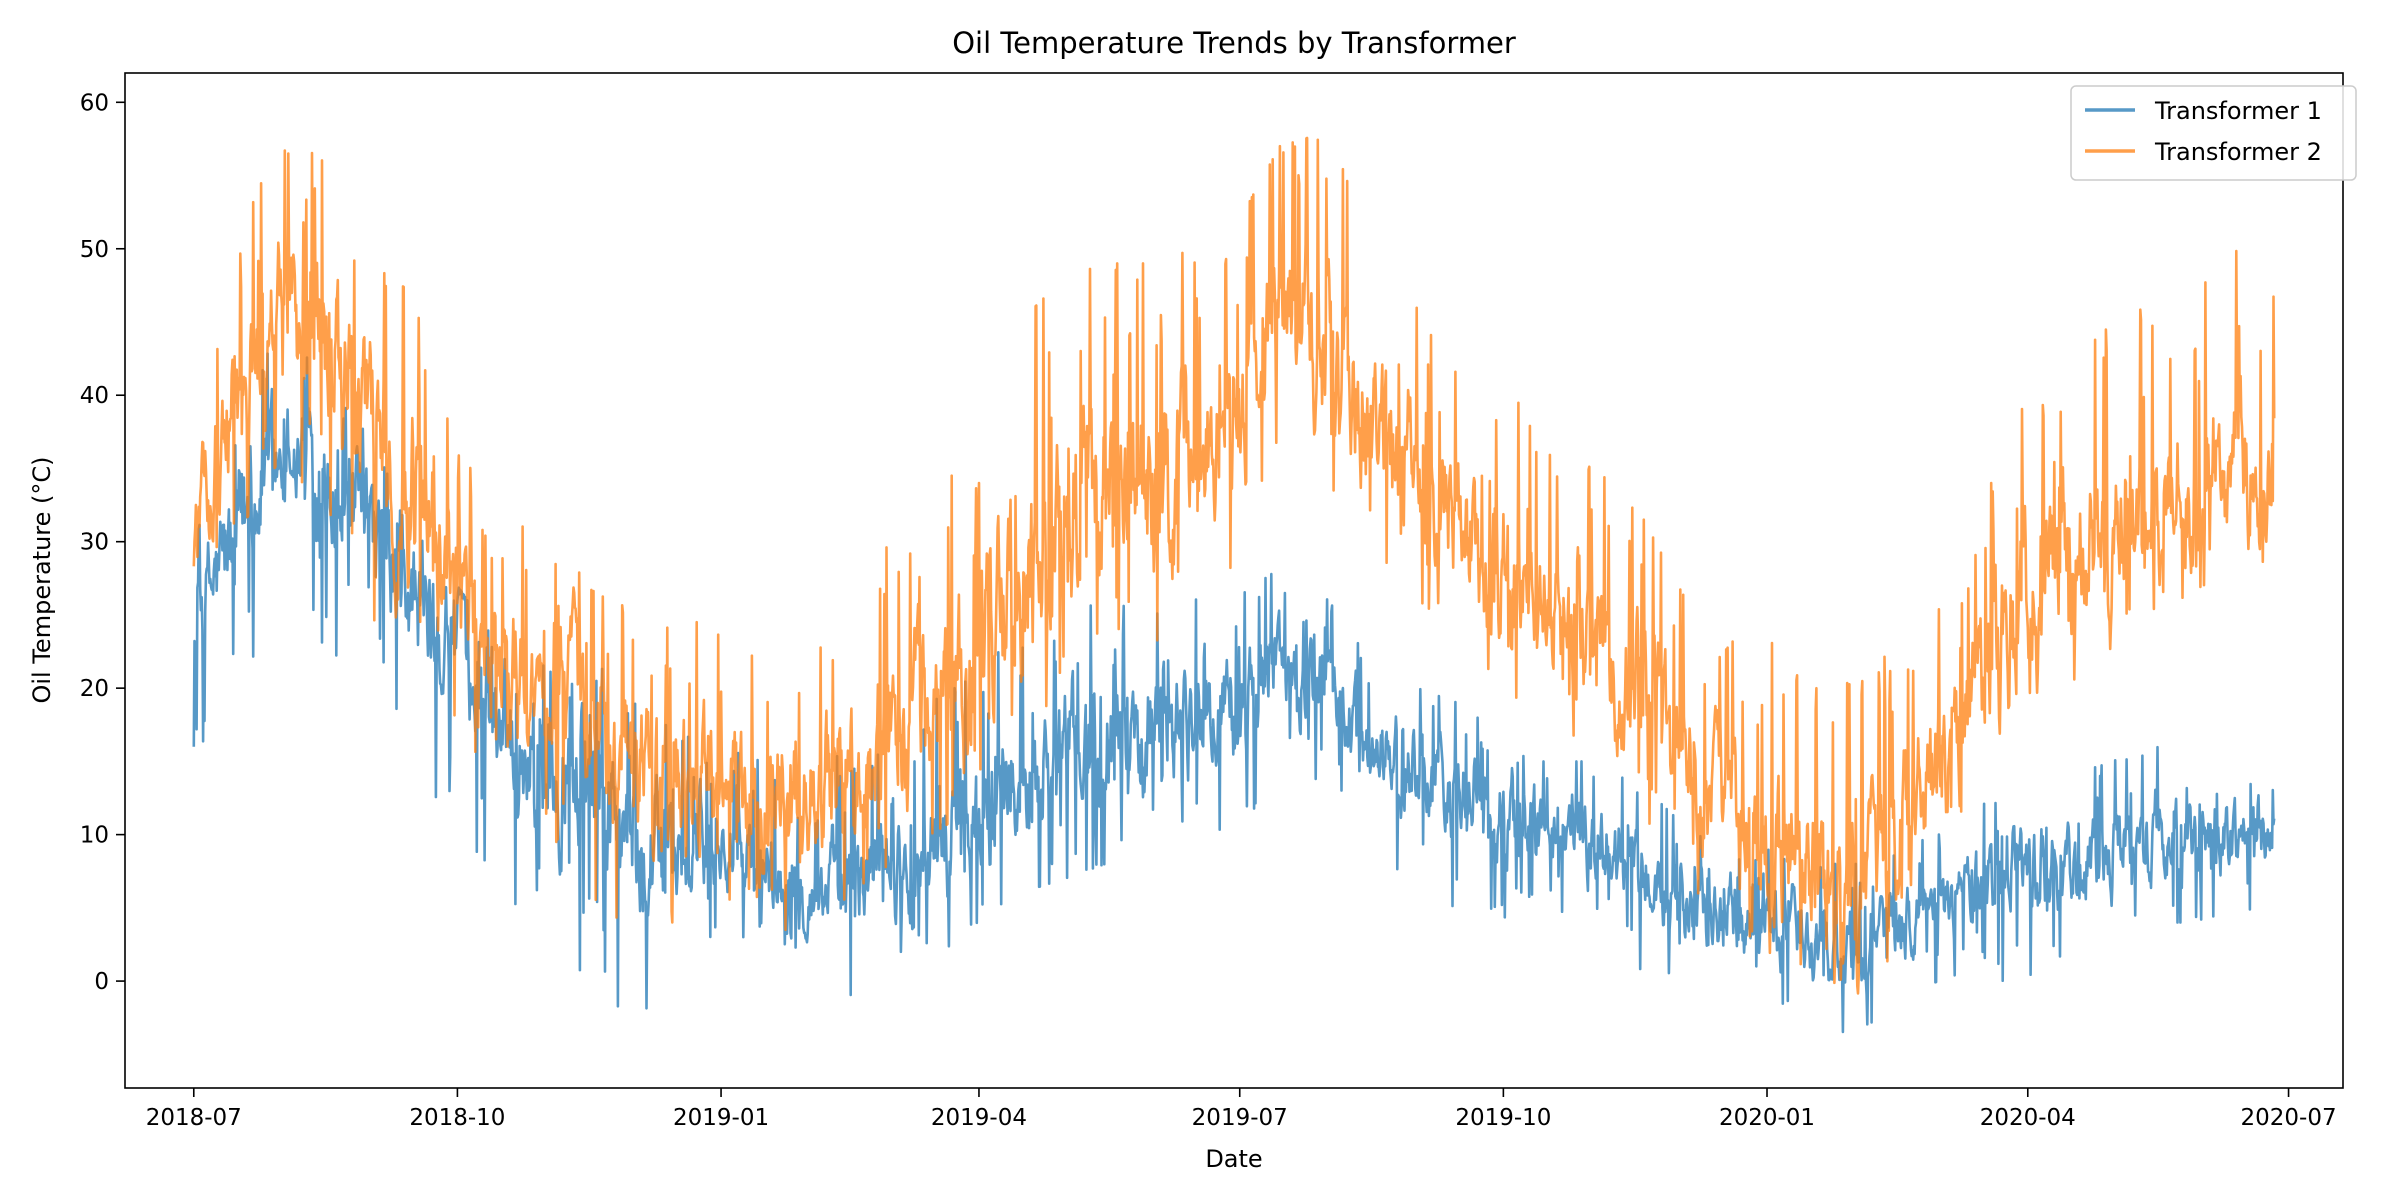  Describe the element at coordinates (1240, 1118) in the screenshot. I see `x-tick-label: 2019-07` at that location.